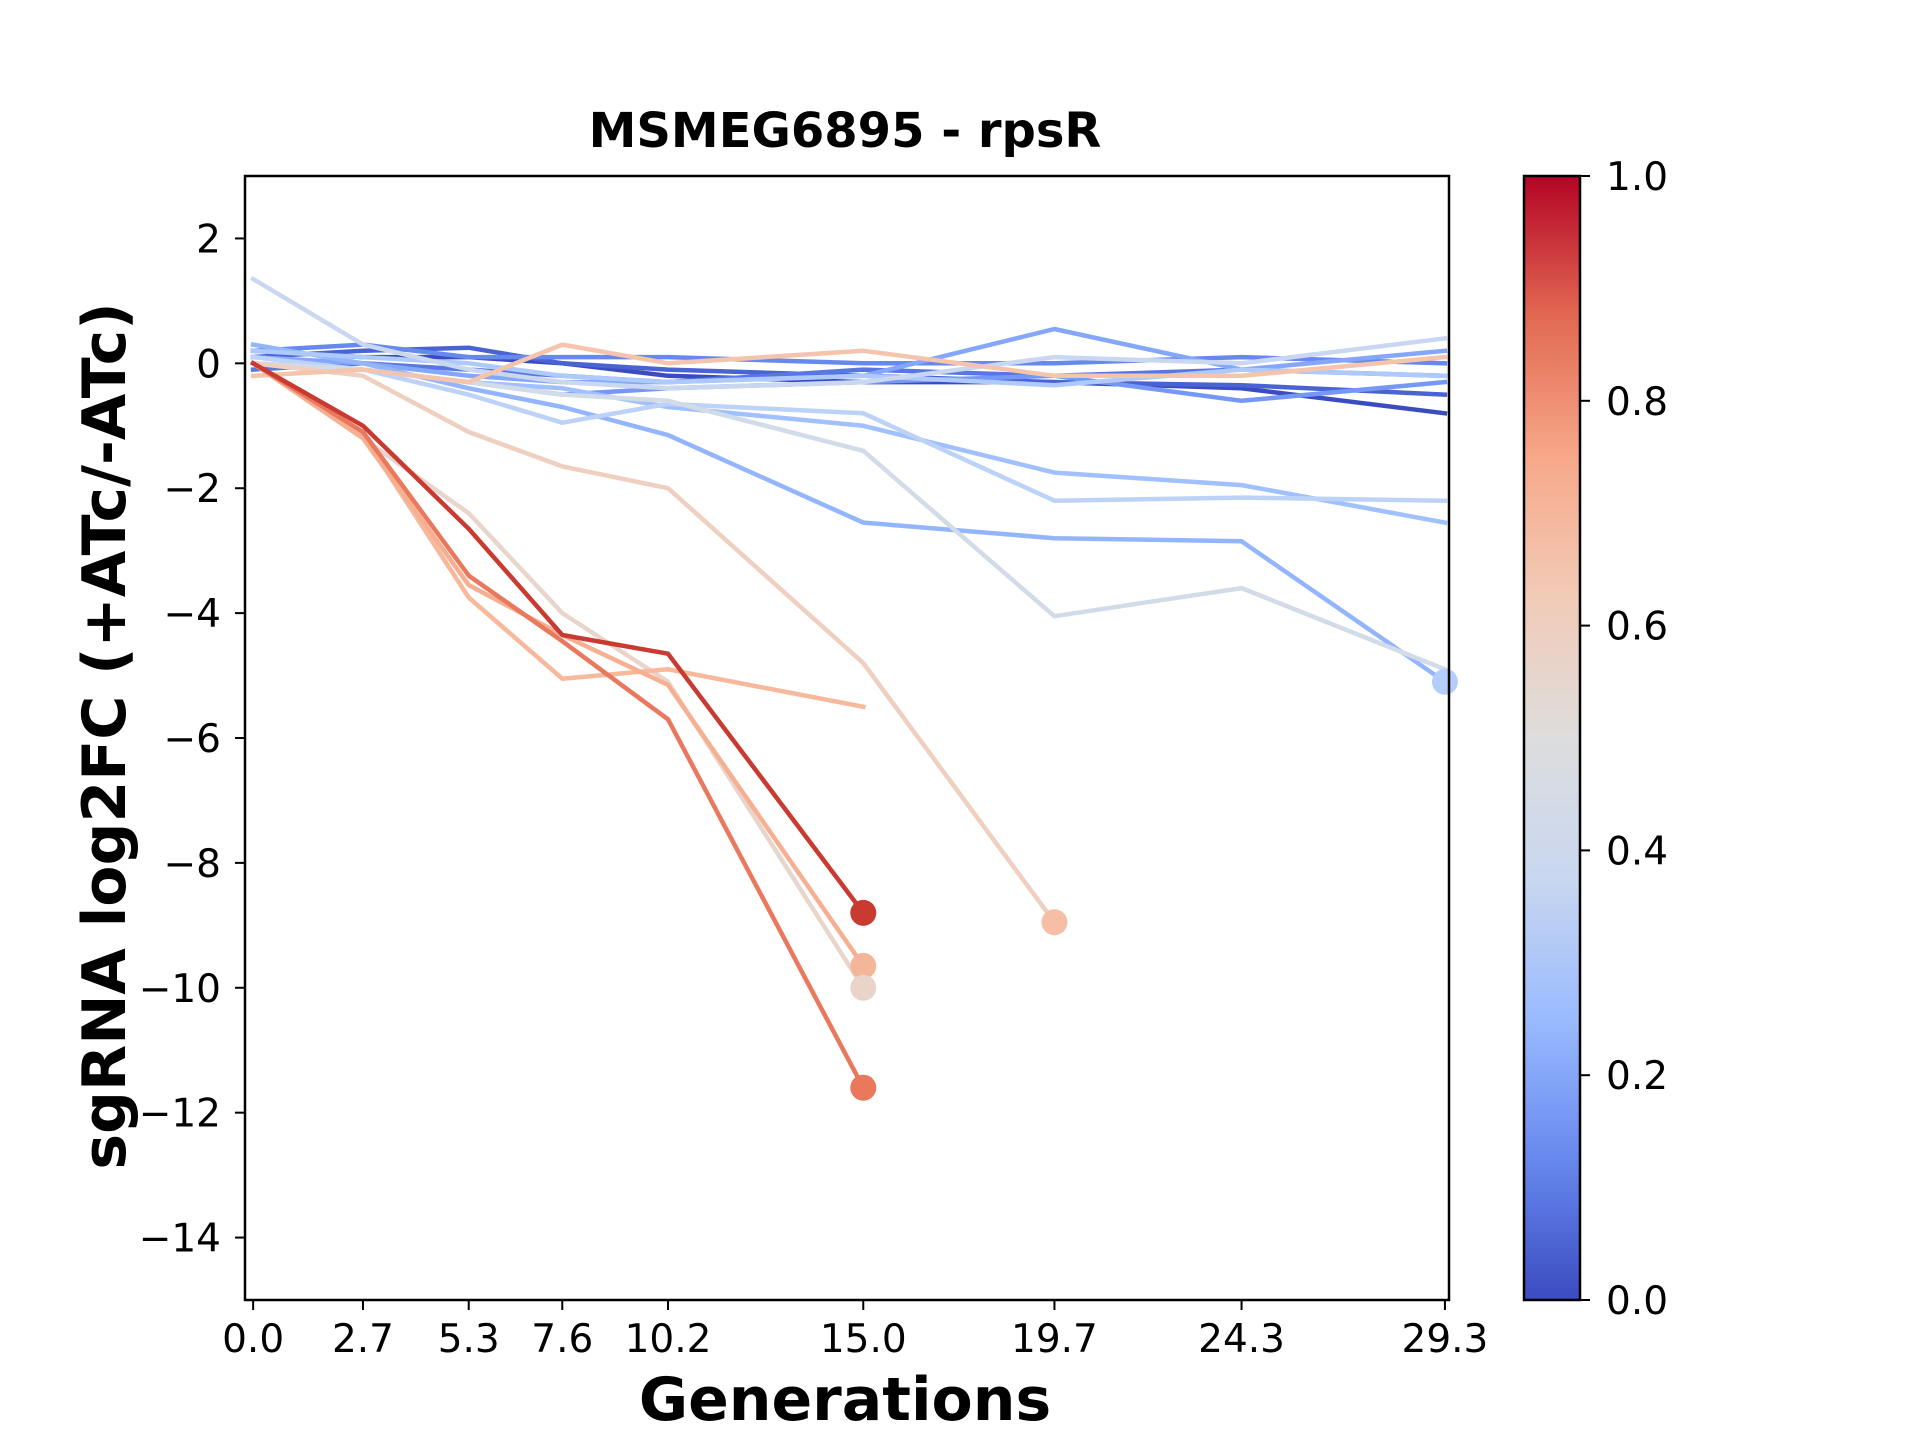  I want to click on x-tick-label: 10.2, so click(668, 1339).